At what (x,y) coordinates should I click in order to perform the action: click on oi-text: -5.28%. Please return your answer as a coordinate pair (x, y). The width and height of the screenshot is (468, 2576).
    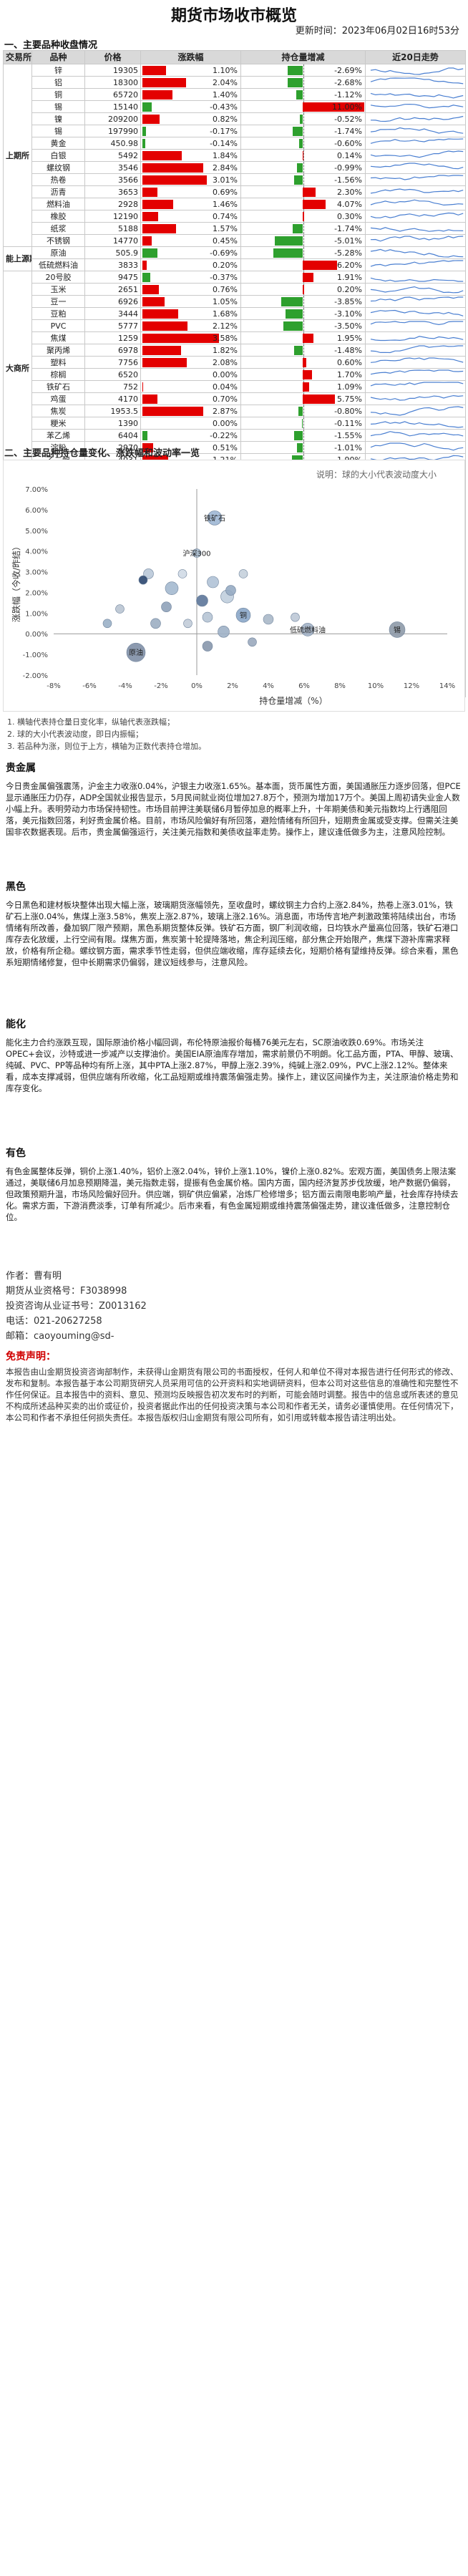
    Looking at the image, I should click on (348, 253).